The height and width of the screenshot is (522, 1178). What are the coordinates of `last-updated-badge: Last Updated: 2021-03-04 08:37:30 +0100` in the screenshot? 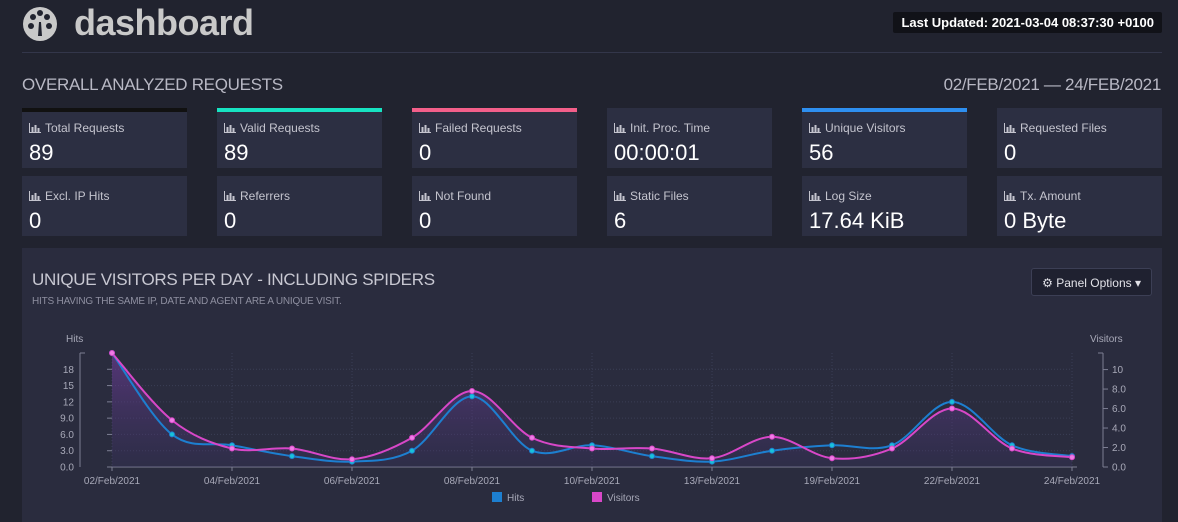 It's located at (1027, 22).